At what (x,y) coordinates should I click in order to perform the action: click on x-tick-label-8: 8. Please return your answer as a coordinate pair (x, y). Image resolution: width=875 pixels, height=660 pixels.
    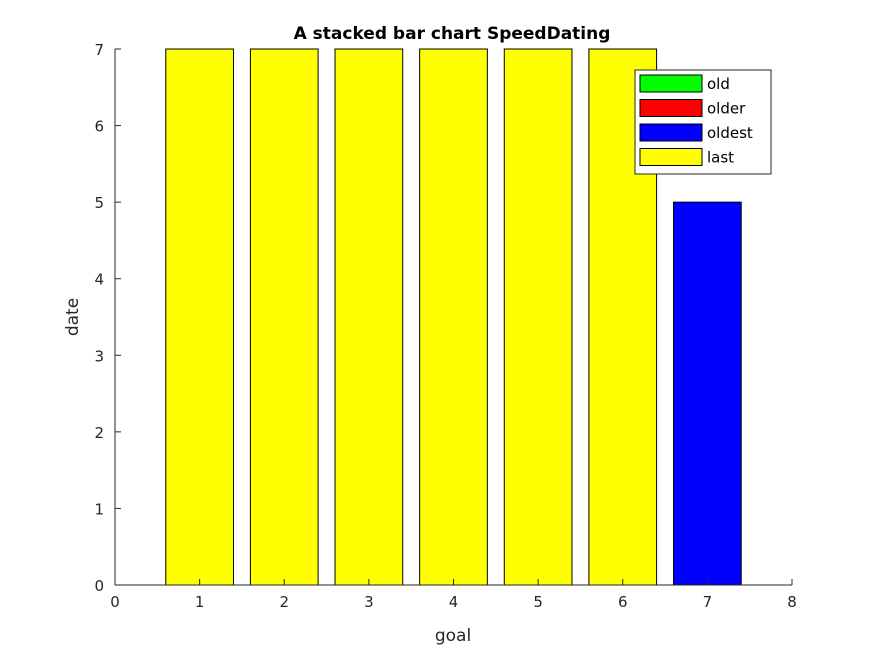
    Looking at the image, I should click on (792, 602).